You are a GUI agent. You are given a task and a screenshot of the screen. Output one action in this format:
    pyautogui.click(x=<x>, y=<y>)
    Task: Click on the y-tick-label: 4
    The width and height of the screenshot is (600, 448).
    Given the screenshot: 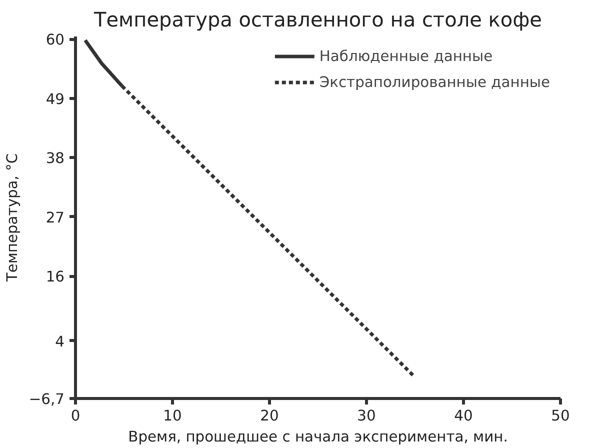 What is the action you would take?
    pyautogui.click(x=60, y=341)
    